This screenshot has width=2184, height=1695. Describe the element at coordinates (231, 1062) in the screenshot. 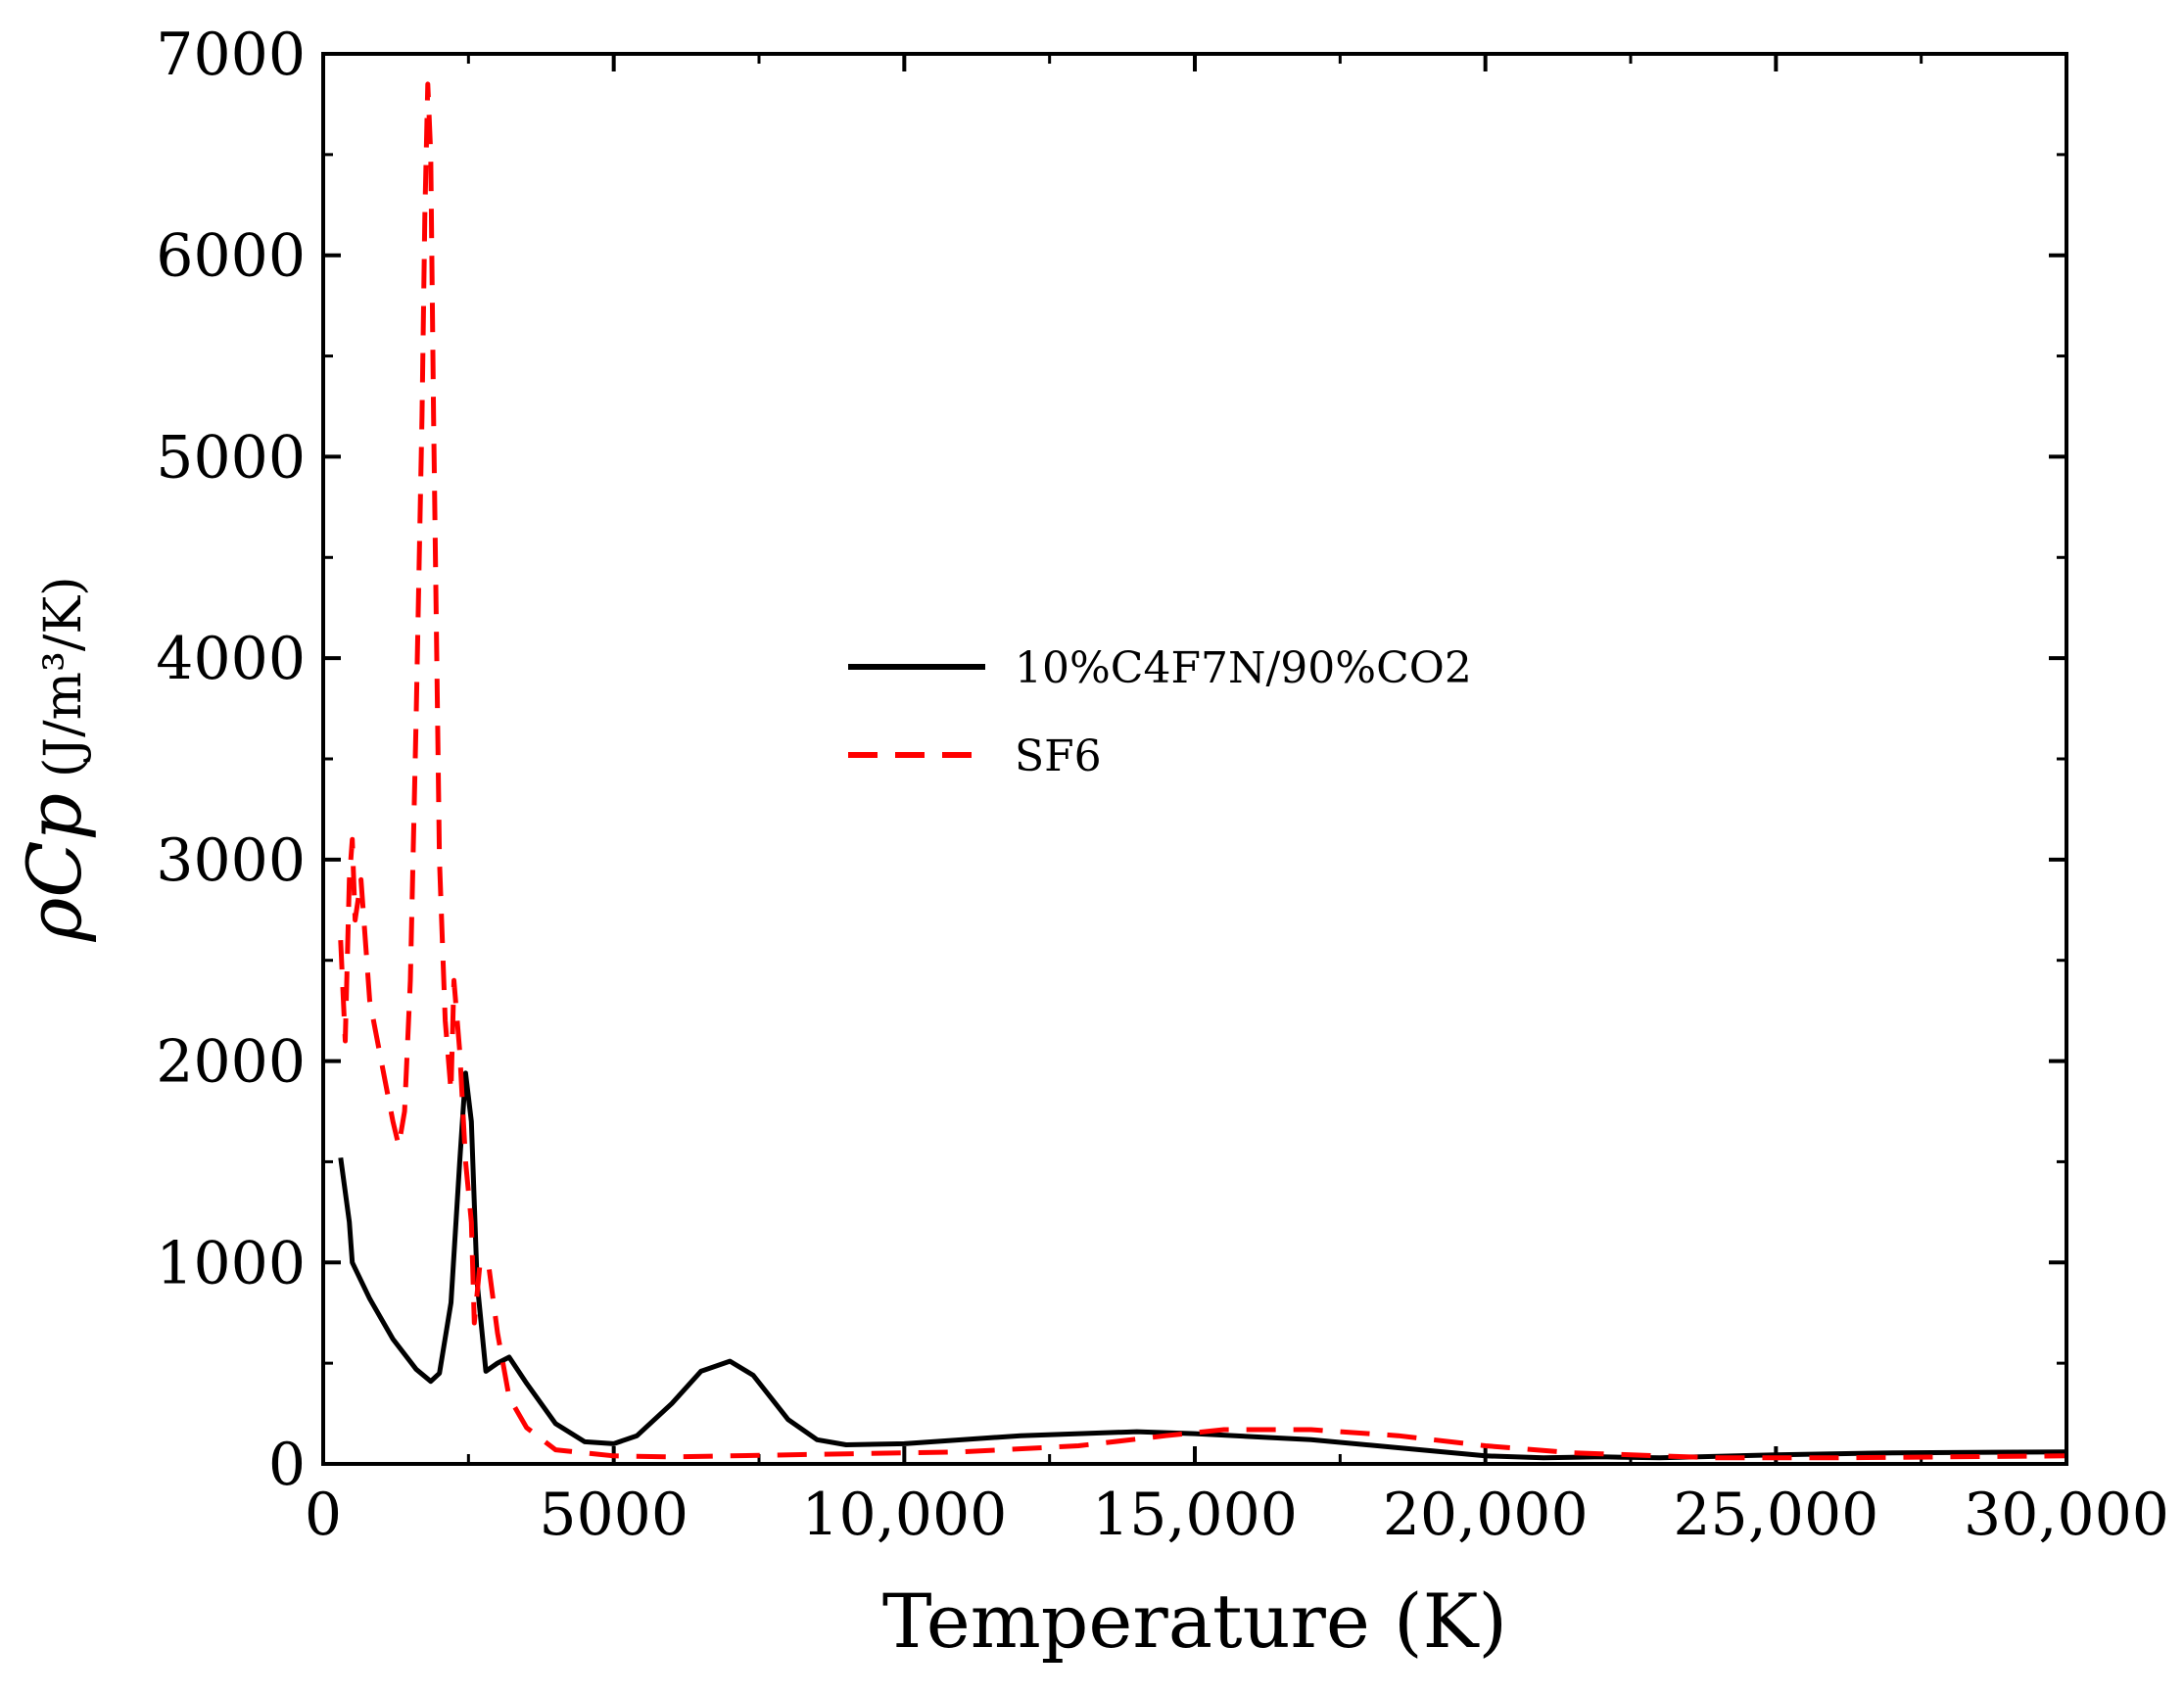

I see `y-tick-label: 2000` at that location.